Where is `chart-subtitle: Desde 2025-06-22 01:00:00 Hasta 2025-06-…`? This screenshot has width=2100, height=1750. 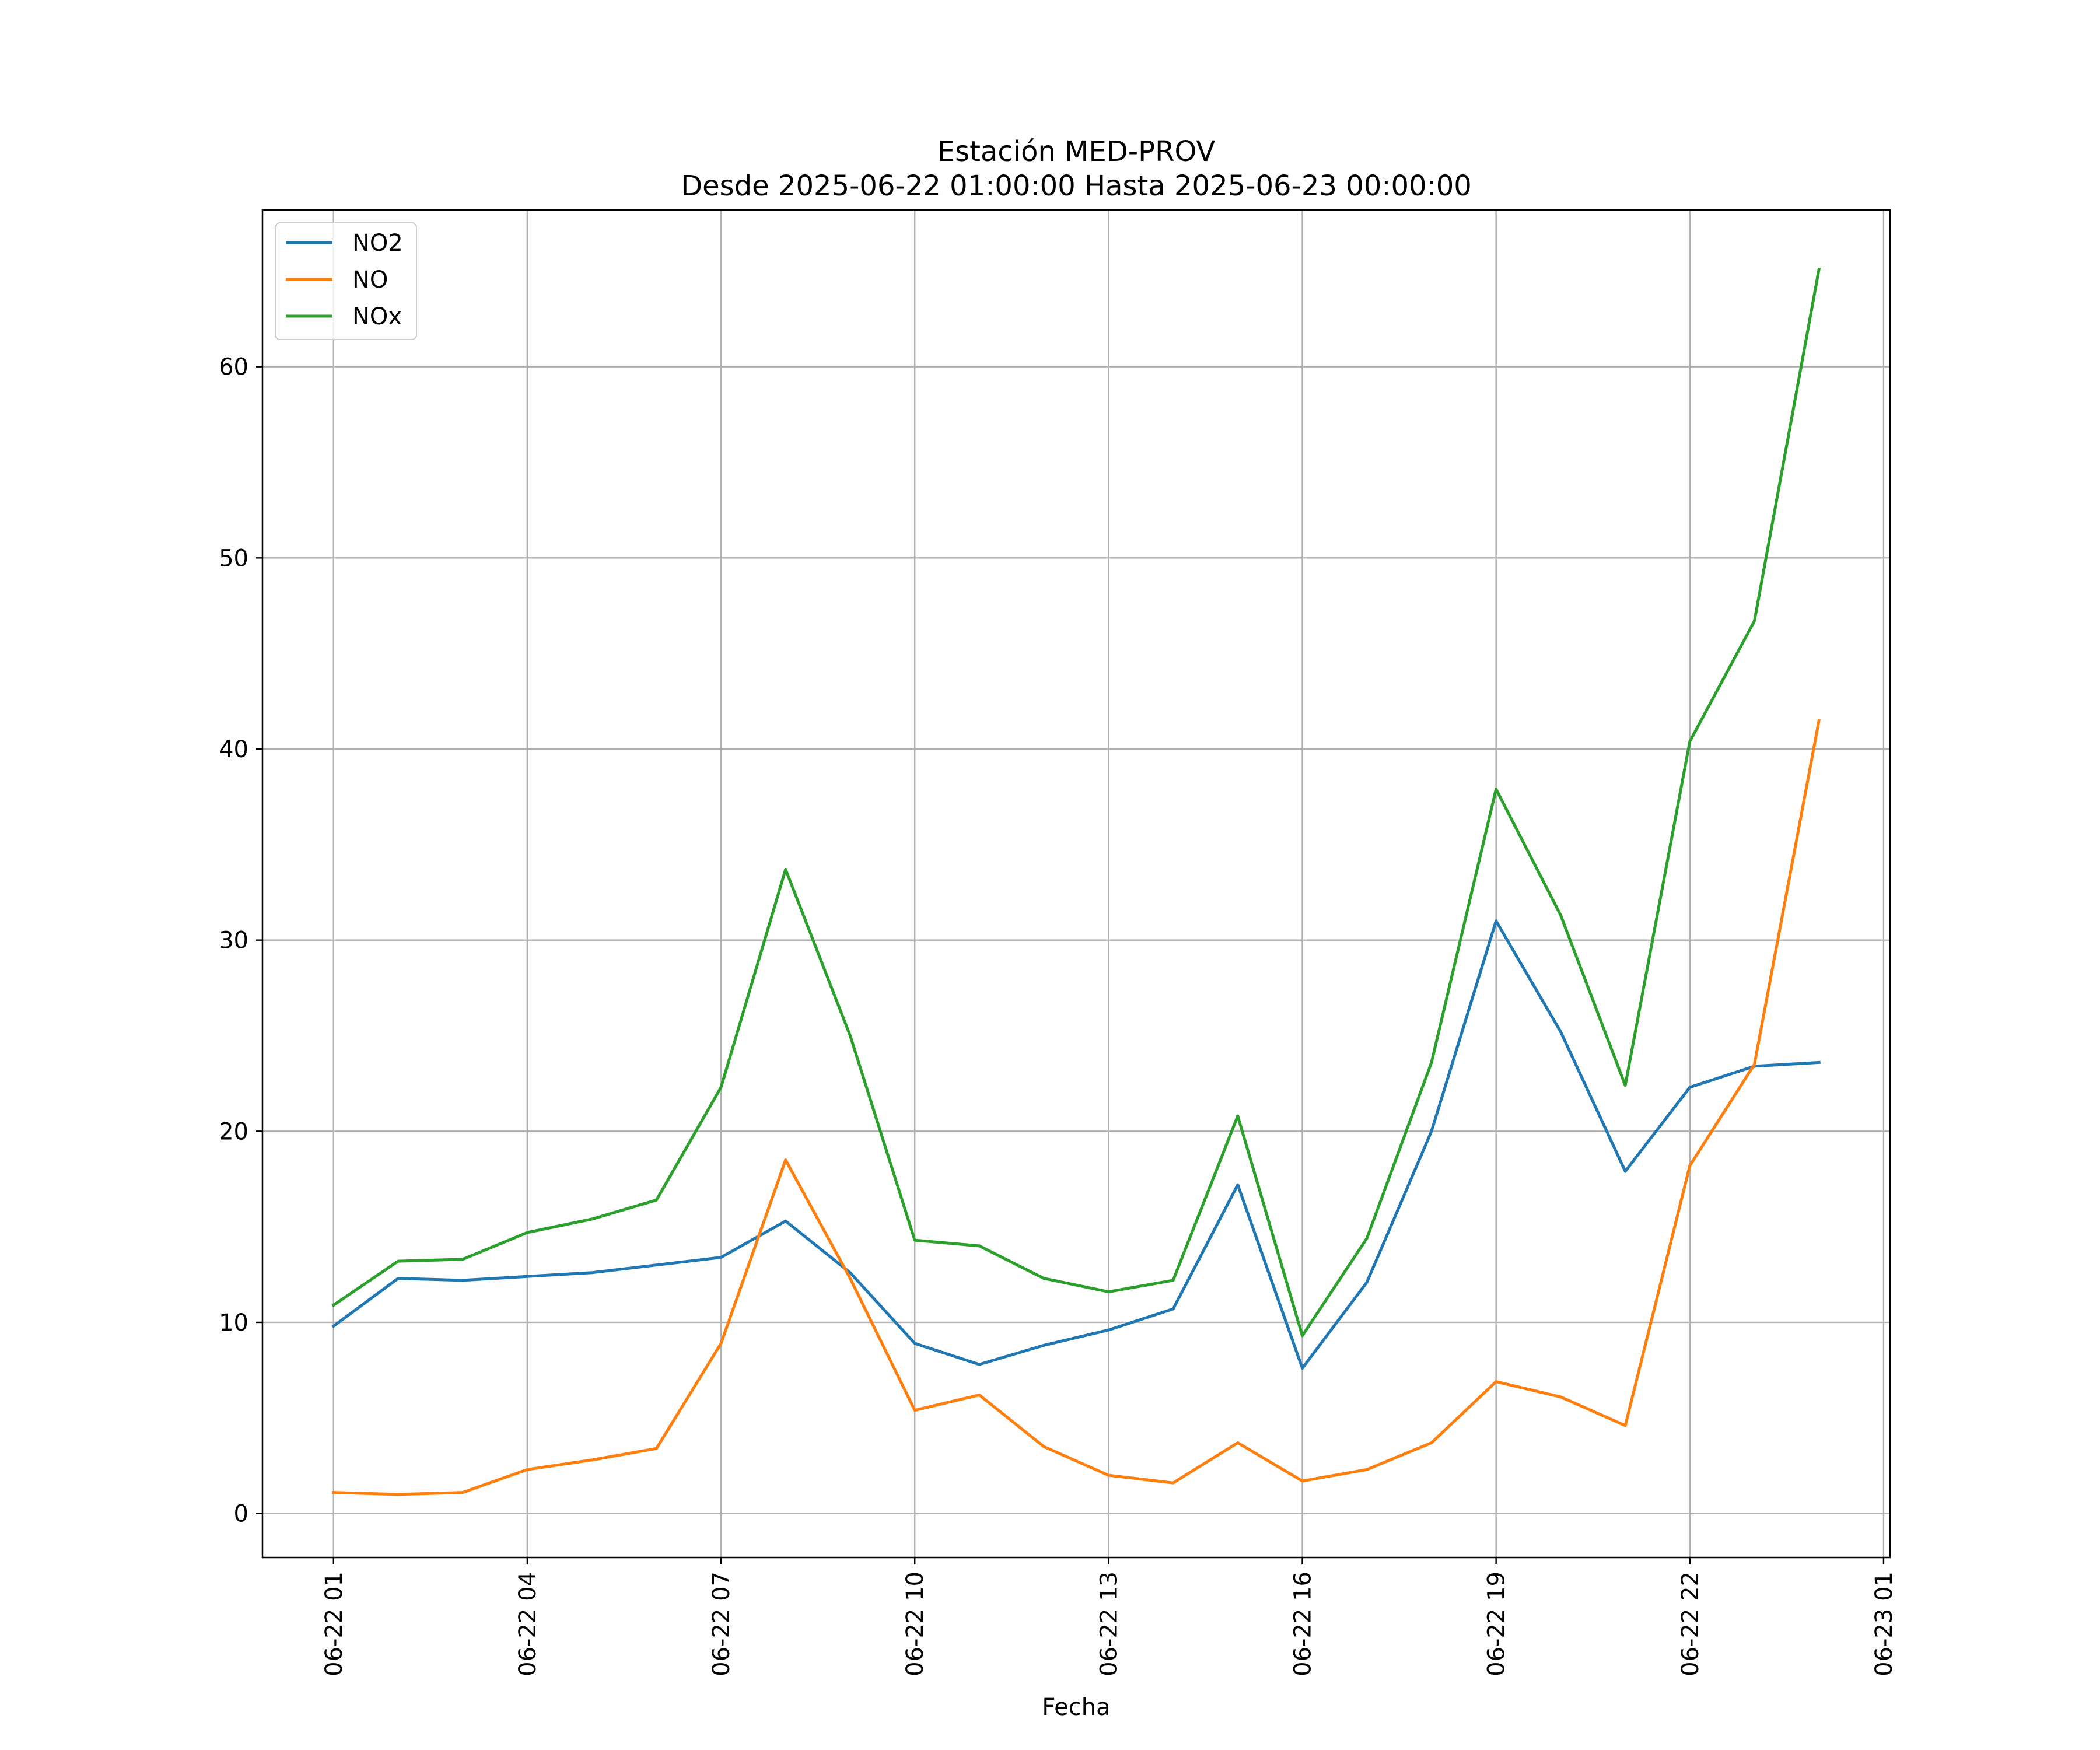
chart-subtitle: Desde 2025-06-22 01:00:00 Hasta 2025-06-… is located at coordinates (1076, 186).